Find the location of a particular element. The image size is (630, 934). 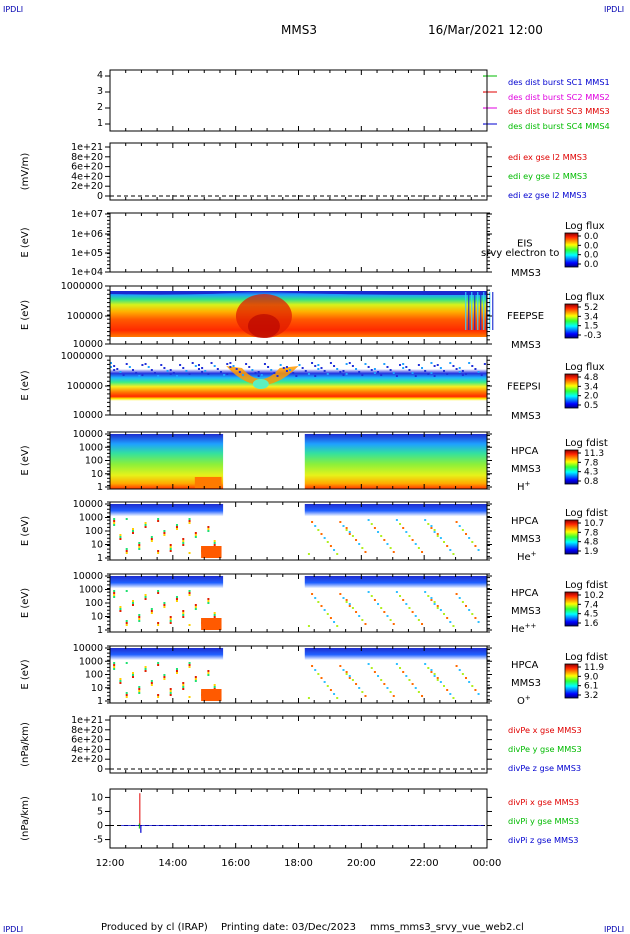

colorbar-tick: 3.4 is located at coordinates (591, 317).